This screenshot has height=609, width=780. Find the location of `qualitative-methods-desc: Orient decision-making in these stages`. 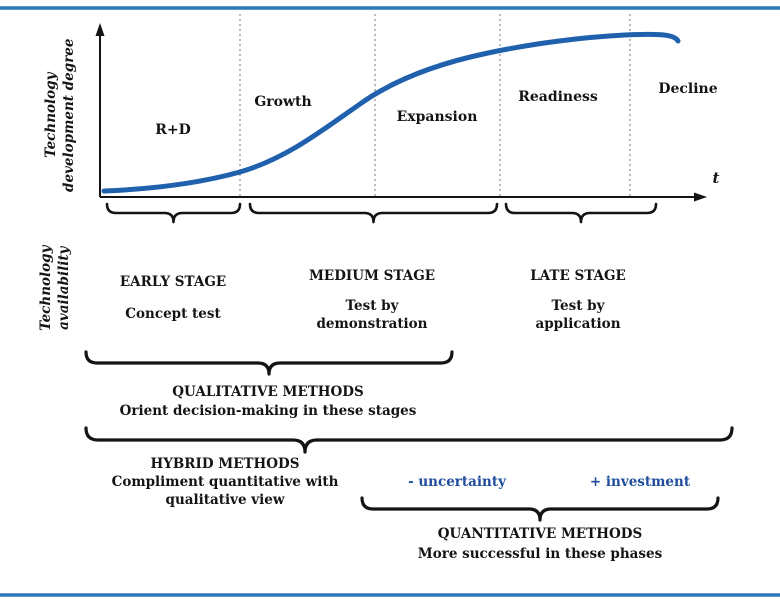

qualitative-methods-desc: Orient decision-making in these stages is located at coordinates (268, 411).